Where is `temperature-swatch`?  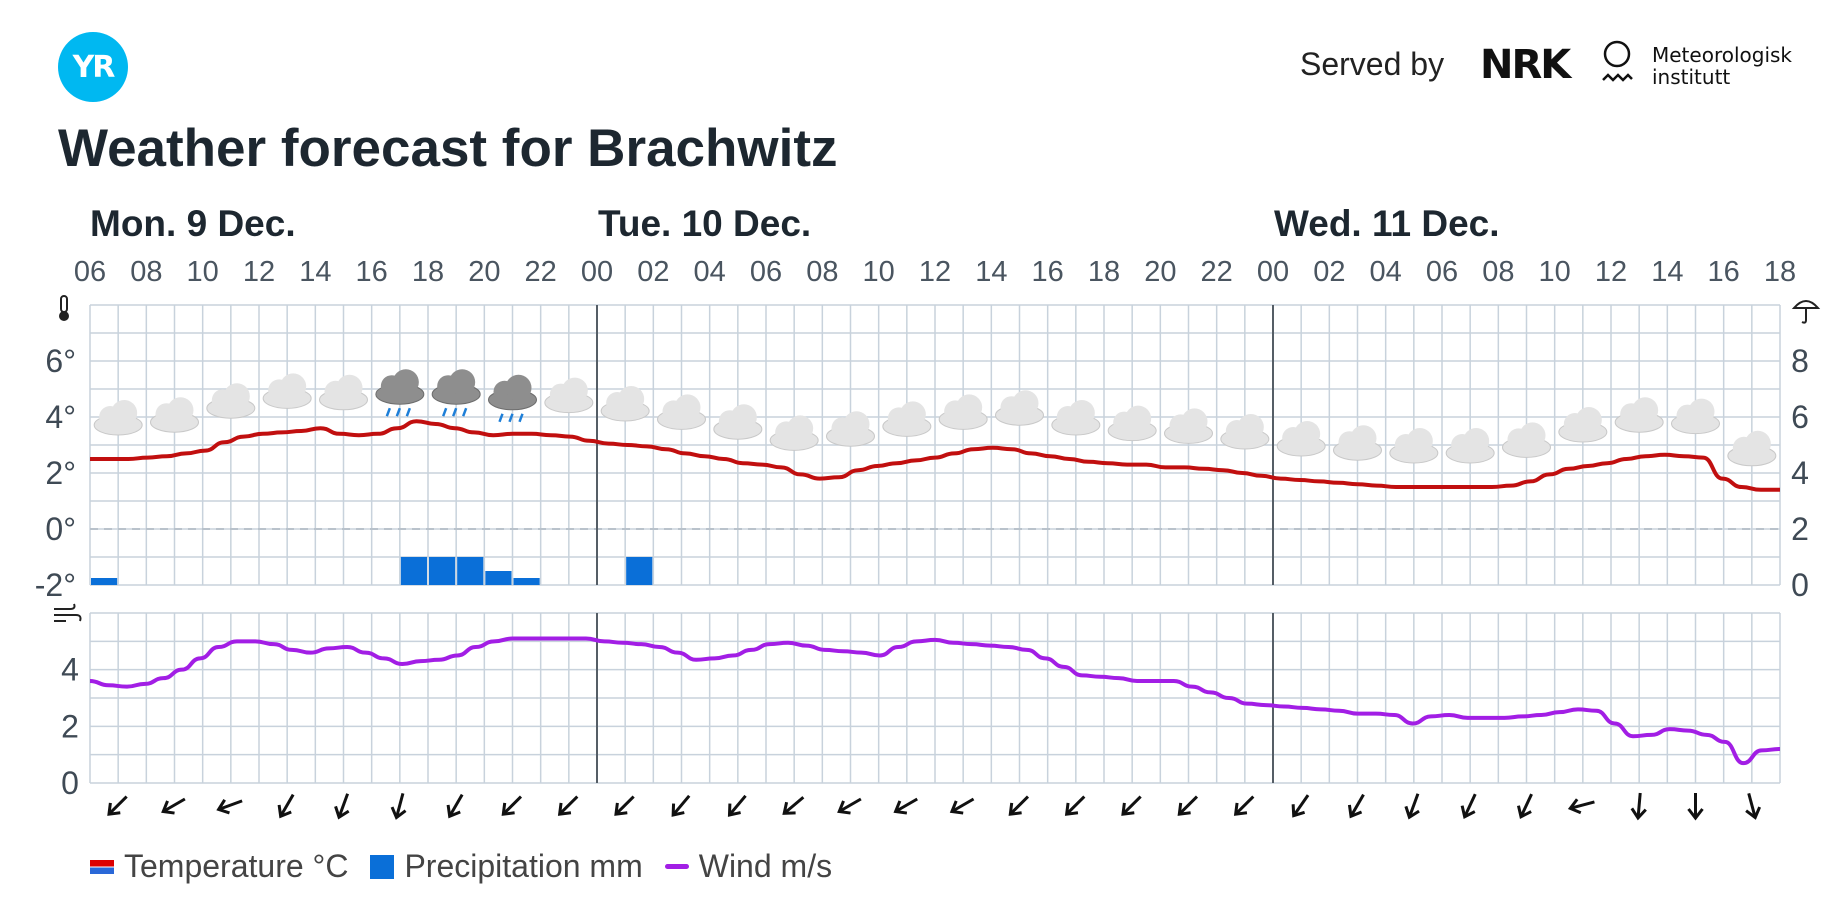
temperature-swatch is located at coordinates (102, 866).